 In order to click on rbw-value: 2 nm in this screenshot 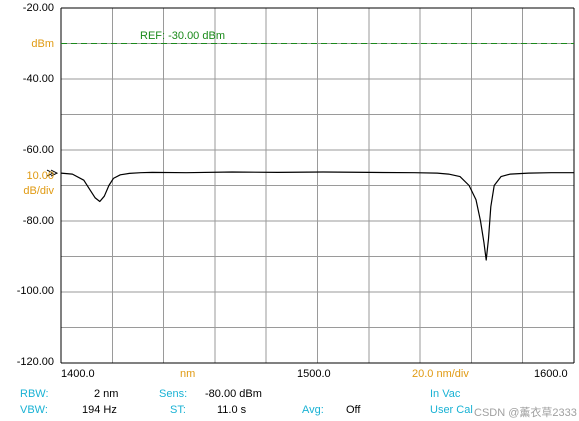, I will do `click(106, 394)`.